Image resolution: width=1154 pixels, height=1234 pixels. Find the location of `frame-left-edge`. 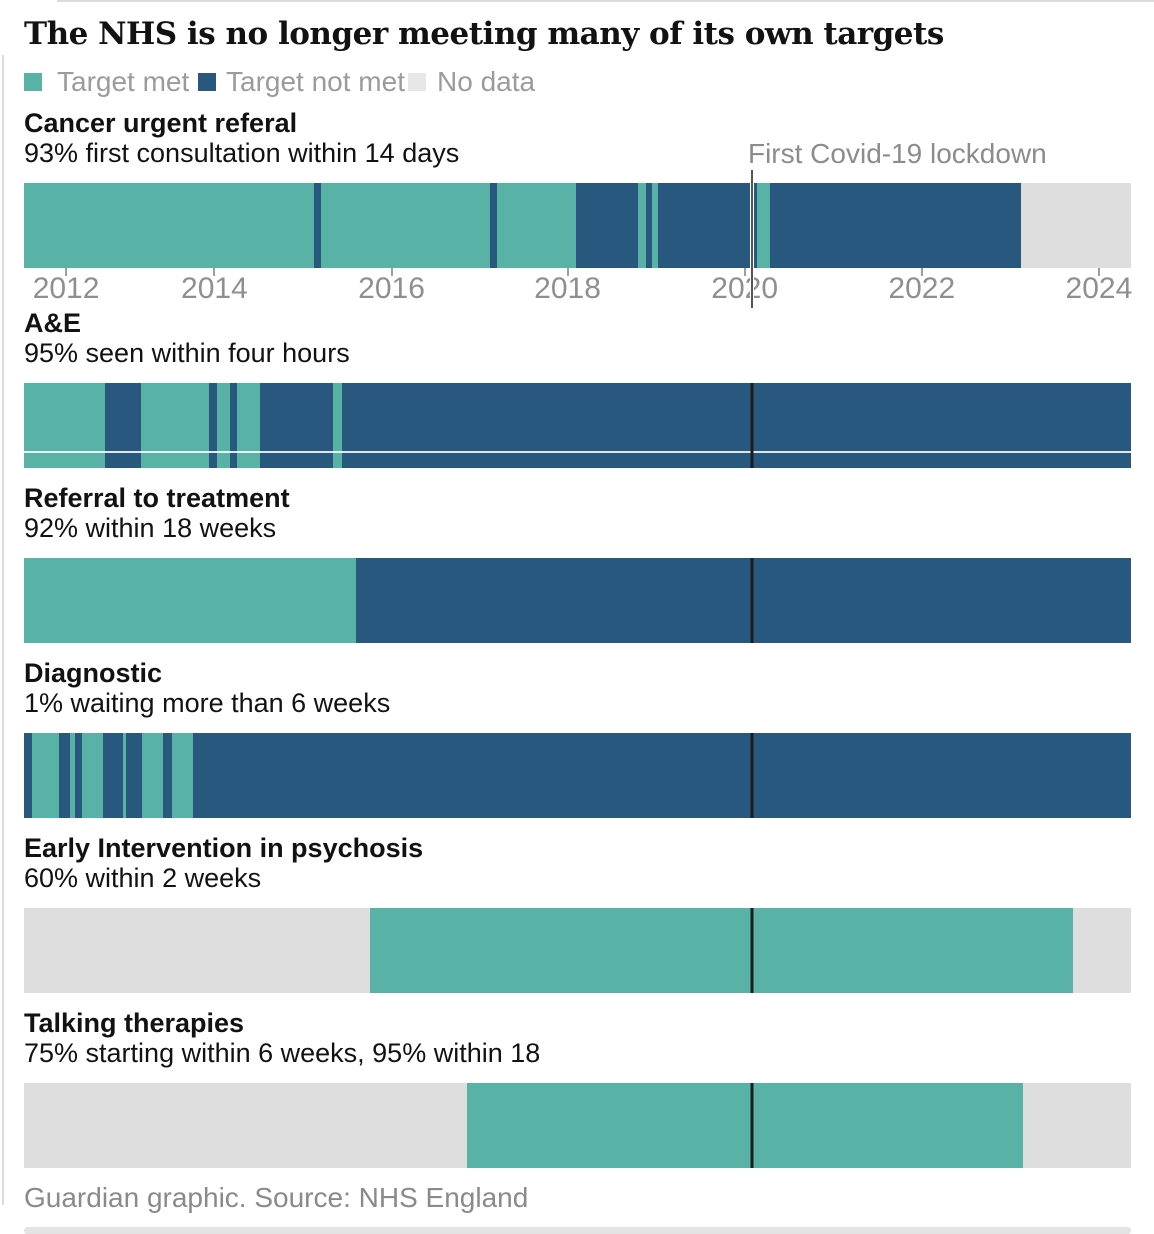

frame-left-edge is located at coordinates (3, 630).